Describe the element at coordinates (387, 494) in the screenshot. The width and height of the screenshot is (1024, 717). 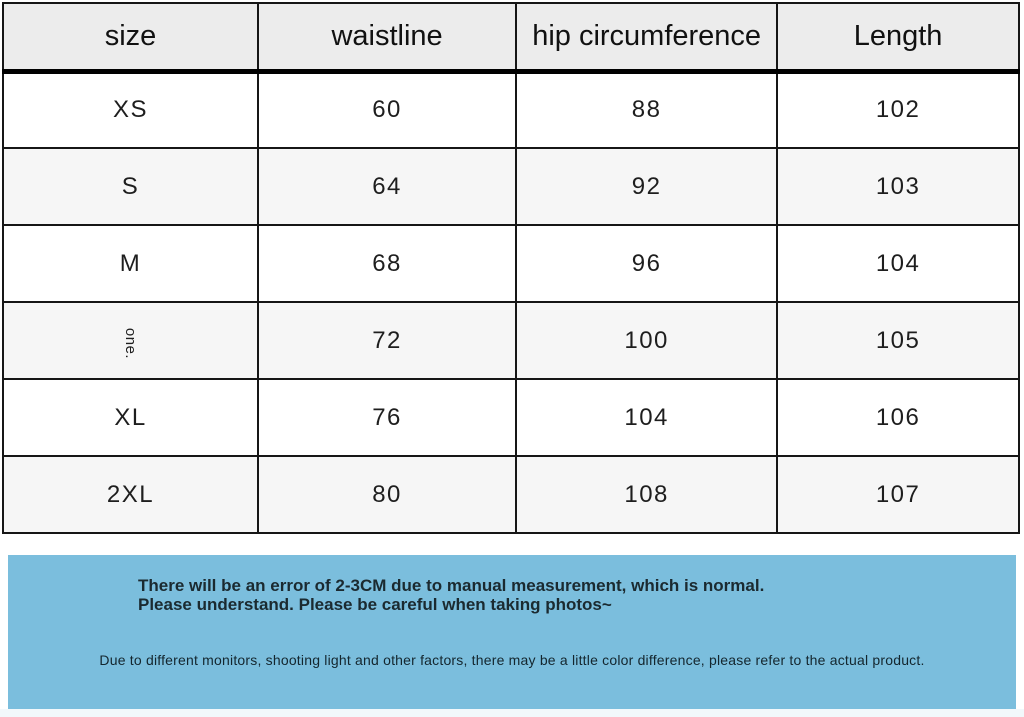
I see `waistline-cell: 80` at that location.